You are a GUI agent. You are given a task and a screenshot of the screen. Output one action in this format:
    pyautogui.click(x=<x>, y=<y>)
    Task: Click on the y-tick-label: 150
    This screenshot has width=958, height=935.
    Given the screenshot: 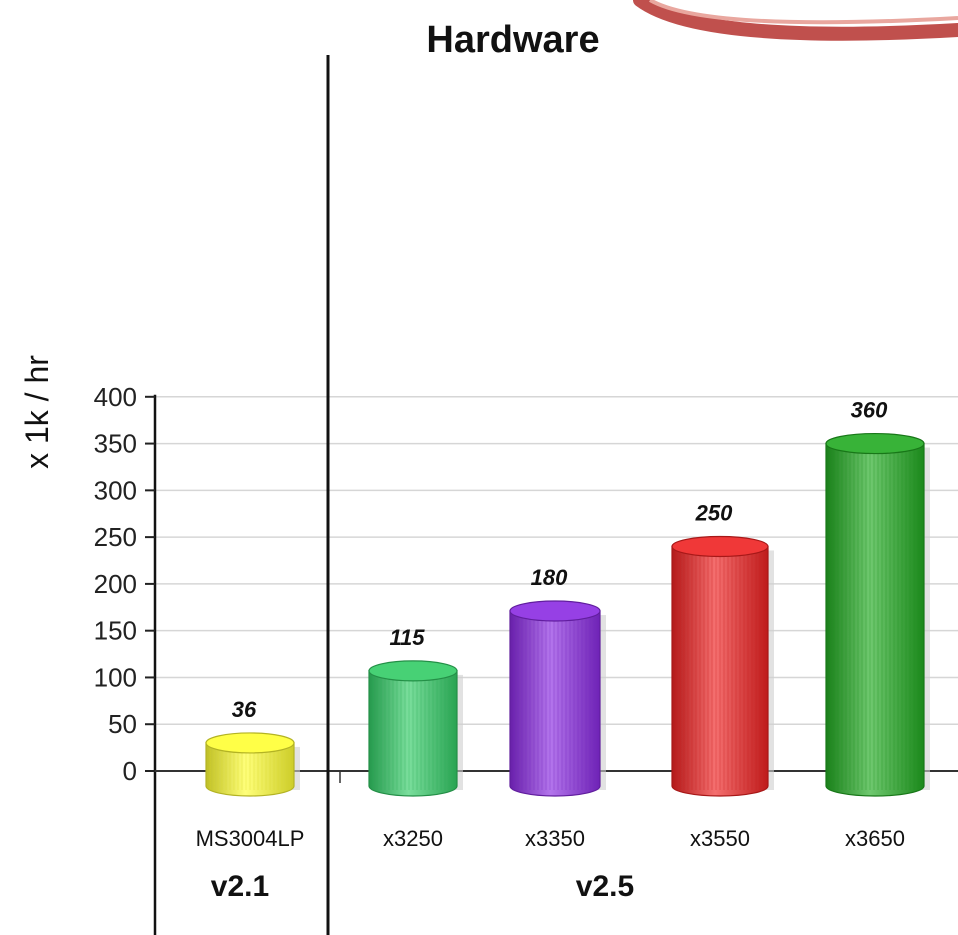 What is the action you would take?
    pyautogui.click(x=115, y=631)
    